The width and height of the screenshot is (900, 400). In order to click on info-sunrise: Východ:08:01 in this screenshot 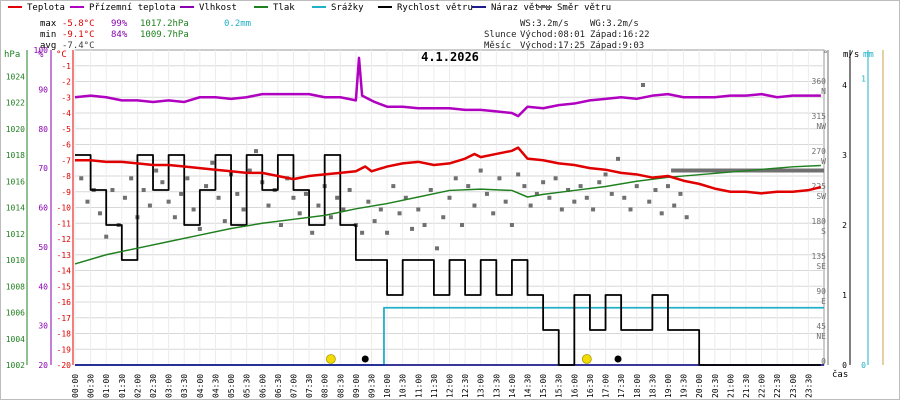, I will do `click(552, 35)`.